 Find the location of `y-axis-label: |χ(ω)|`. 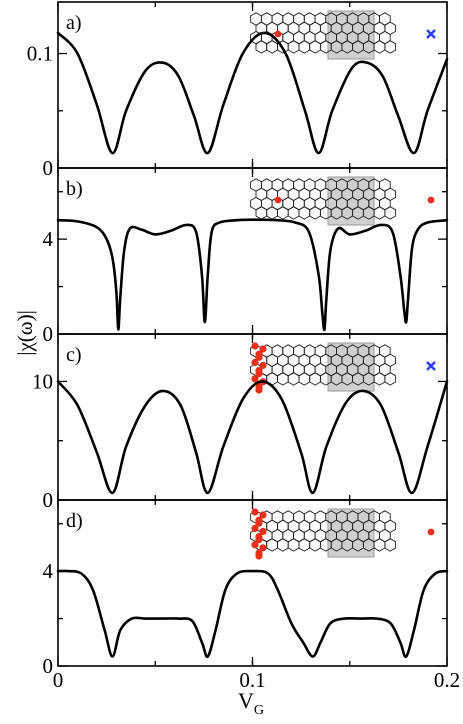

y-axis-label: |χ(ω)| is located at coordinates (25, 333).